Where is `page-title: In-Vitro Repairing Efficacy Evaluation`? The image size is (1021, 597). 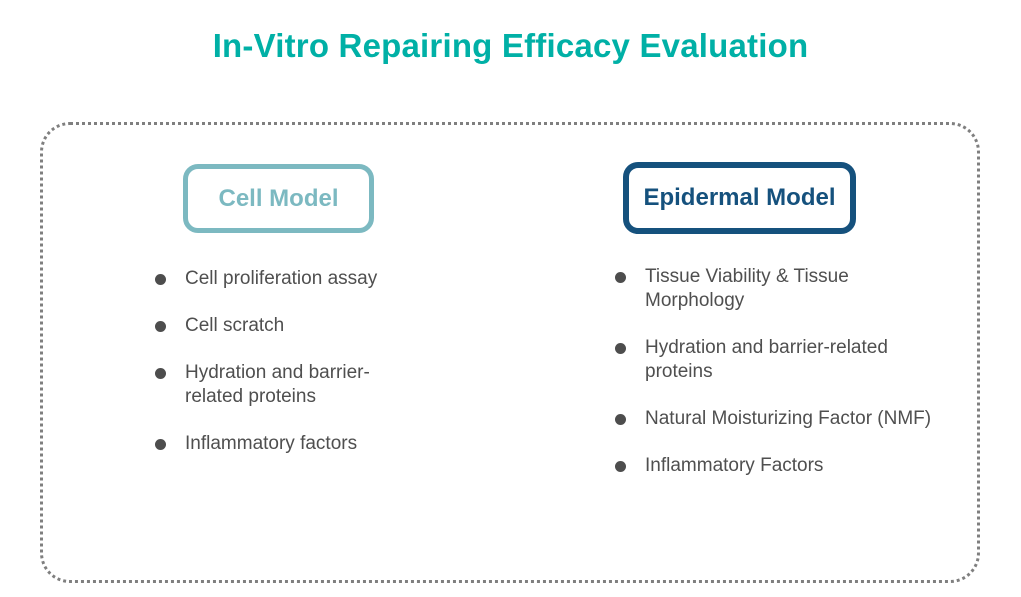 page-title: In-Vitro Repairing Efficacy Evaluation is located at coordinates (510, 45).